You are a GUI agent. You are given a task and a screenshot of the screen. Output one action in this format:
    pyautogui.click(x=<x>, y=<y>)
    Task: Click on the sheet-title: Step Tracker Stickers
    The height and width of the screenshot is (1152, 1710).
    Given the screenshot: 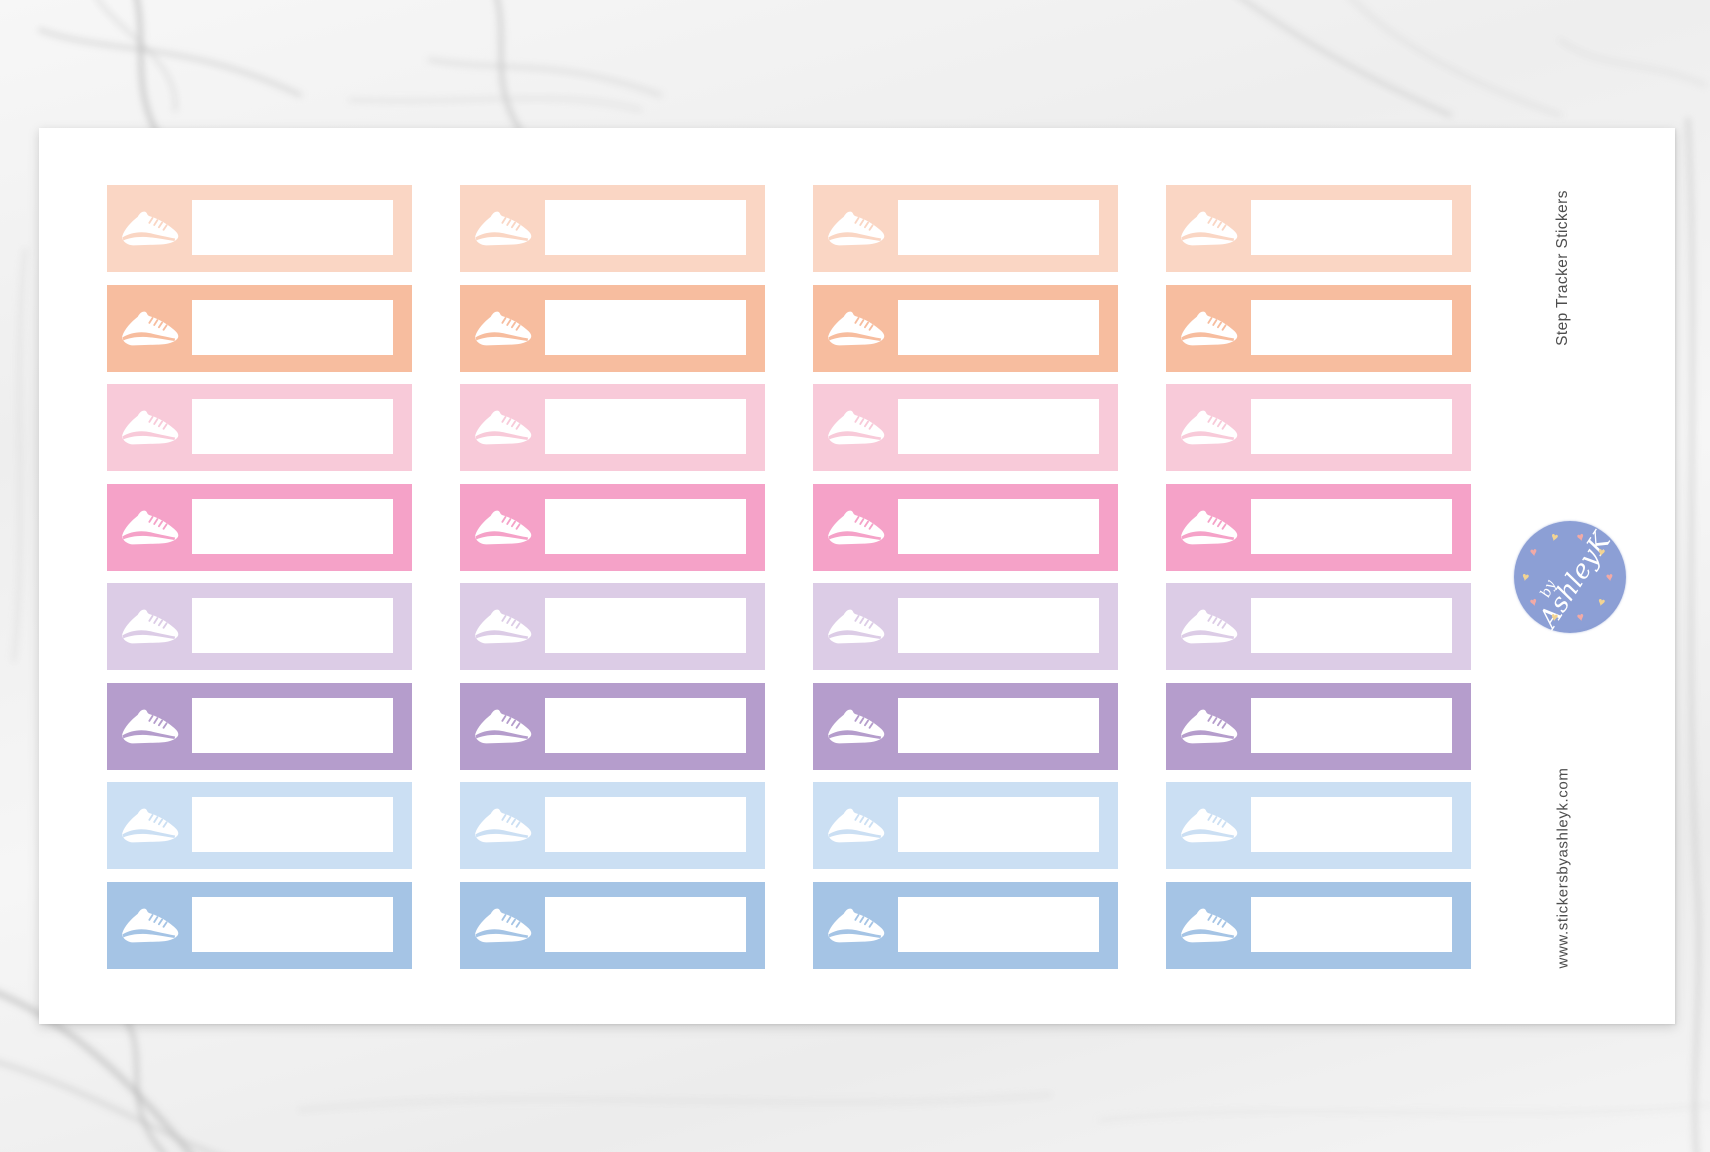 What is the action you would take?
    pyautogui.click(x=1562, y=268)
    